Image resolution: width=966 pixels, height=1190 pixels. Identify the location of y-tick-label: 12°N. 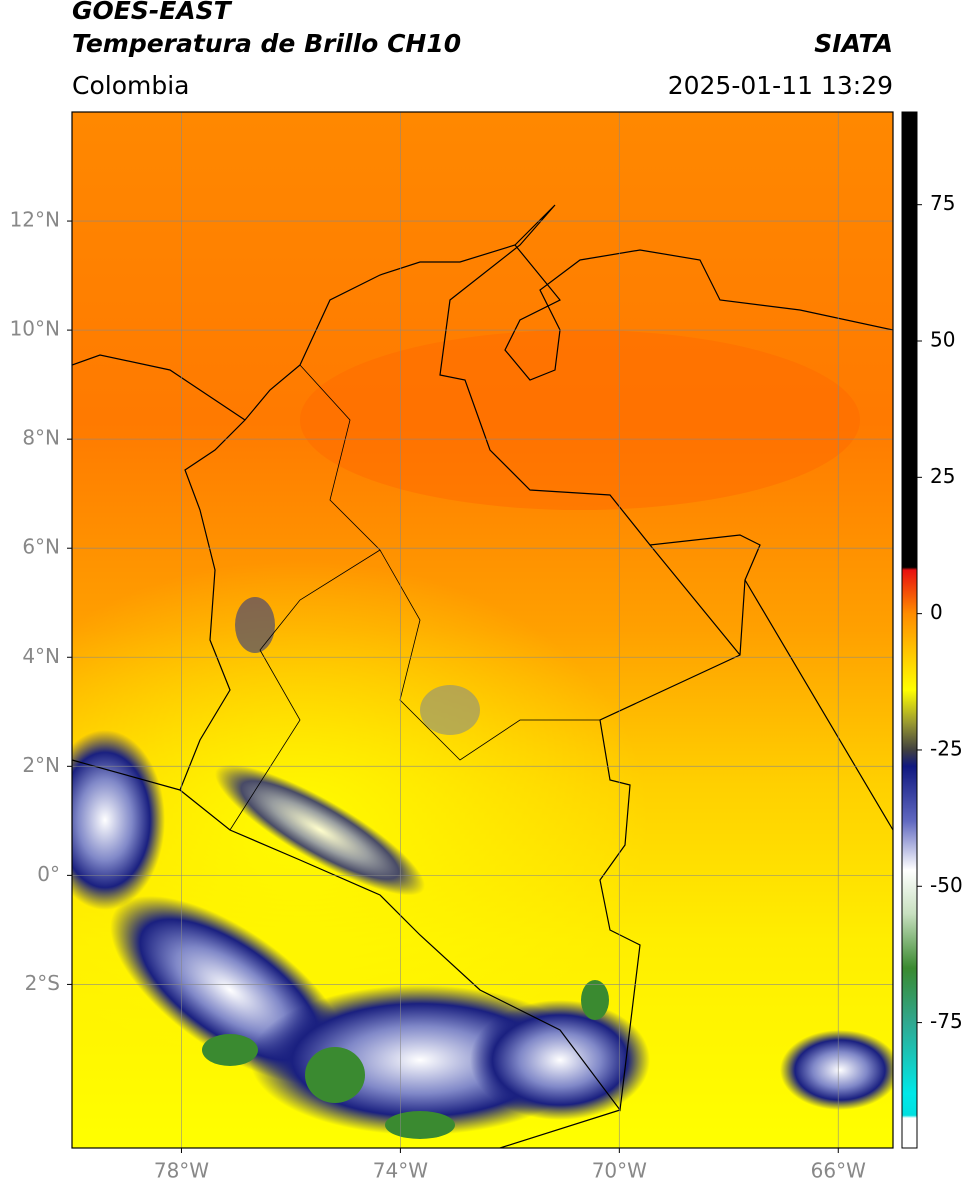
(35, 220).